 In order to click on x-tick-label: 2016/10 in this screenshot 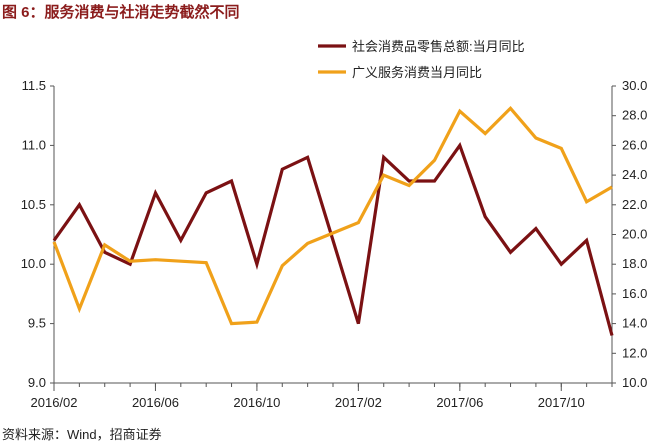, I will do `click(256, 402)`.